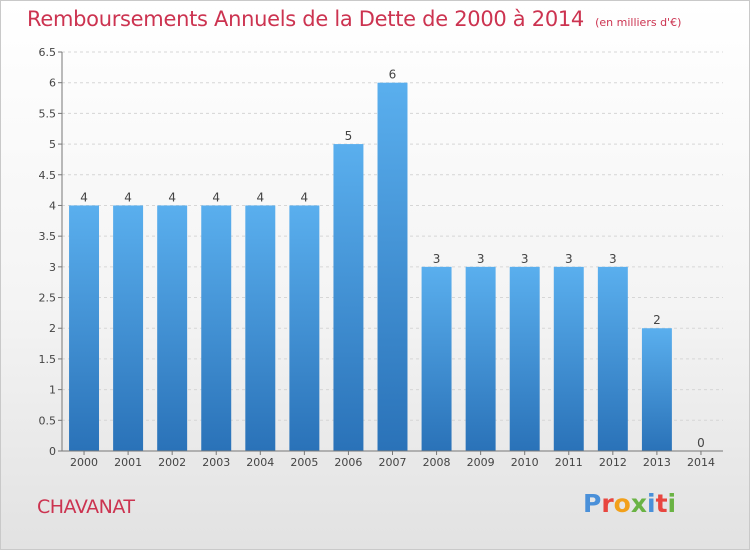 The width and height of the screenshot is (750, 550). I want to click on proxiti-logo: Proxiti, so click(629, 503).